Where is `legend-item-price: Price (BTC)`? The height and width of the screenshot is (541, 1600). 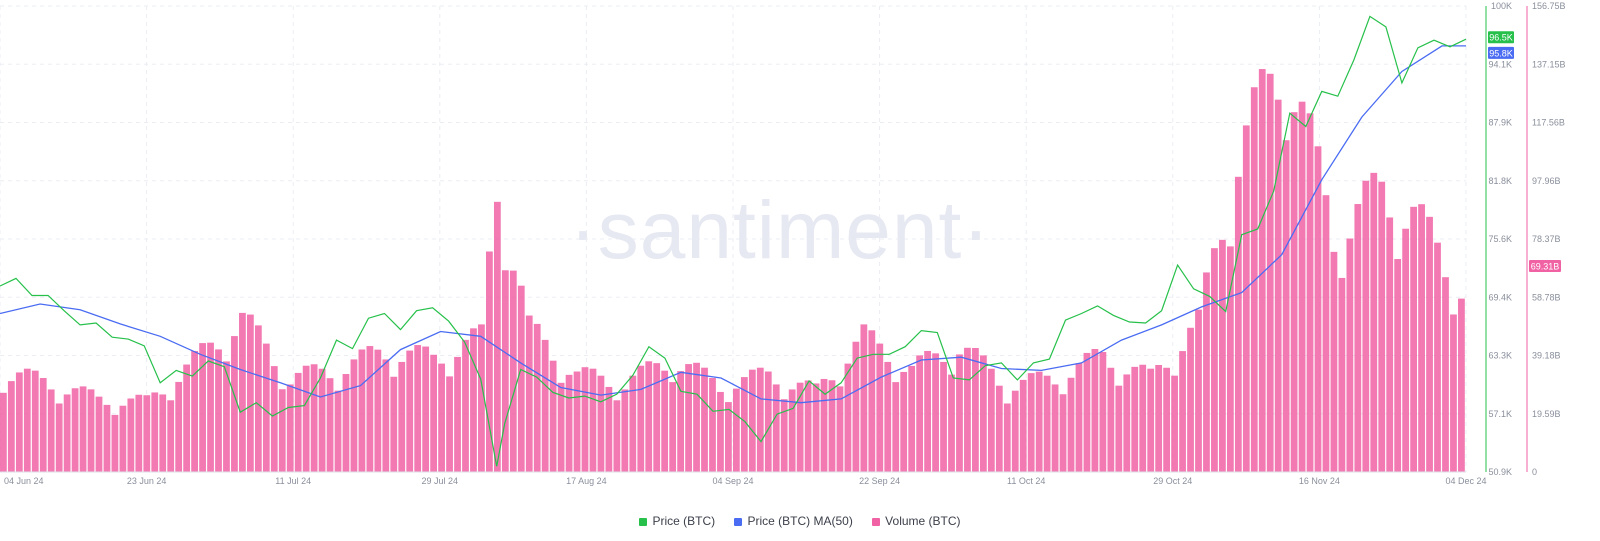
legend-item-price: Price (BTC) is located at coordinates (677, 521).